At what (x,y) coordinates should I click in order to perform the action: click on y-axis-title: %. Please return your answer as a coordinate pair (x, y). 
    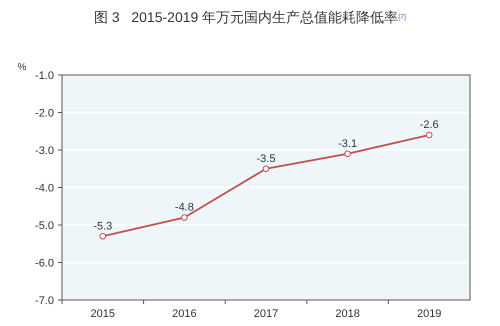
    Looking at the image, I should click on (22, 67).